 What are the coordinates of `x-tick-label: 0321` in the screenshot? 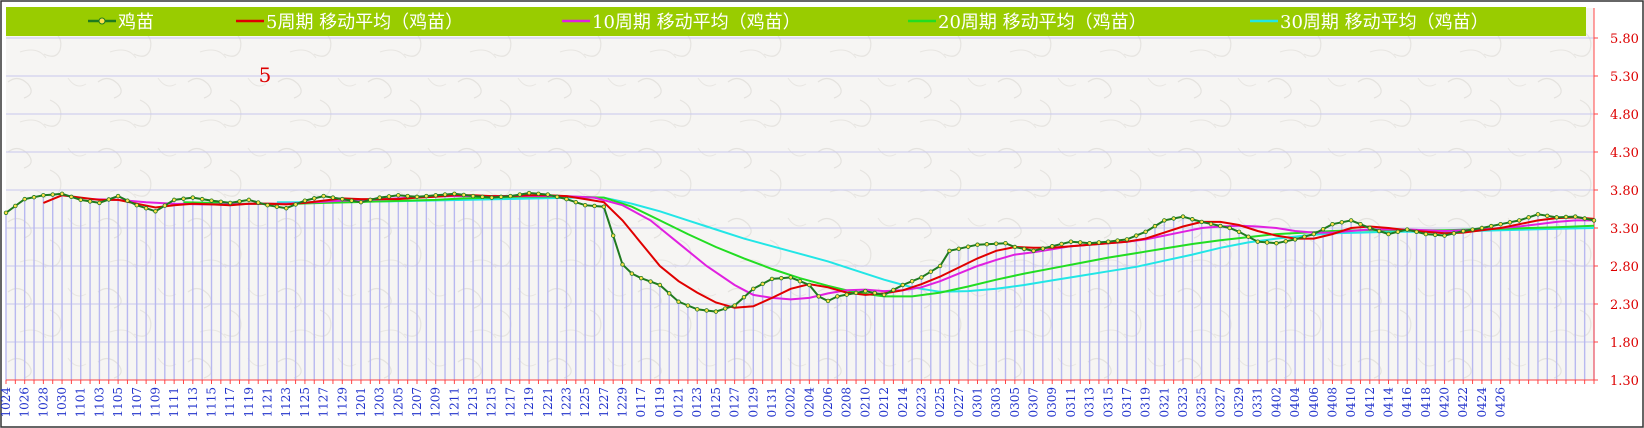 It's located at (1164, 402).